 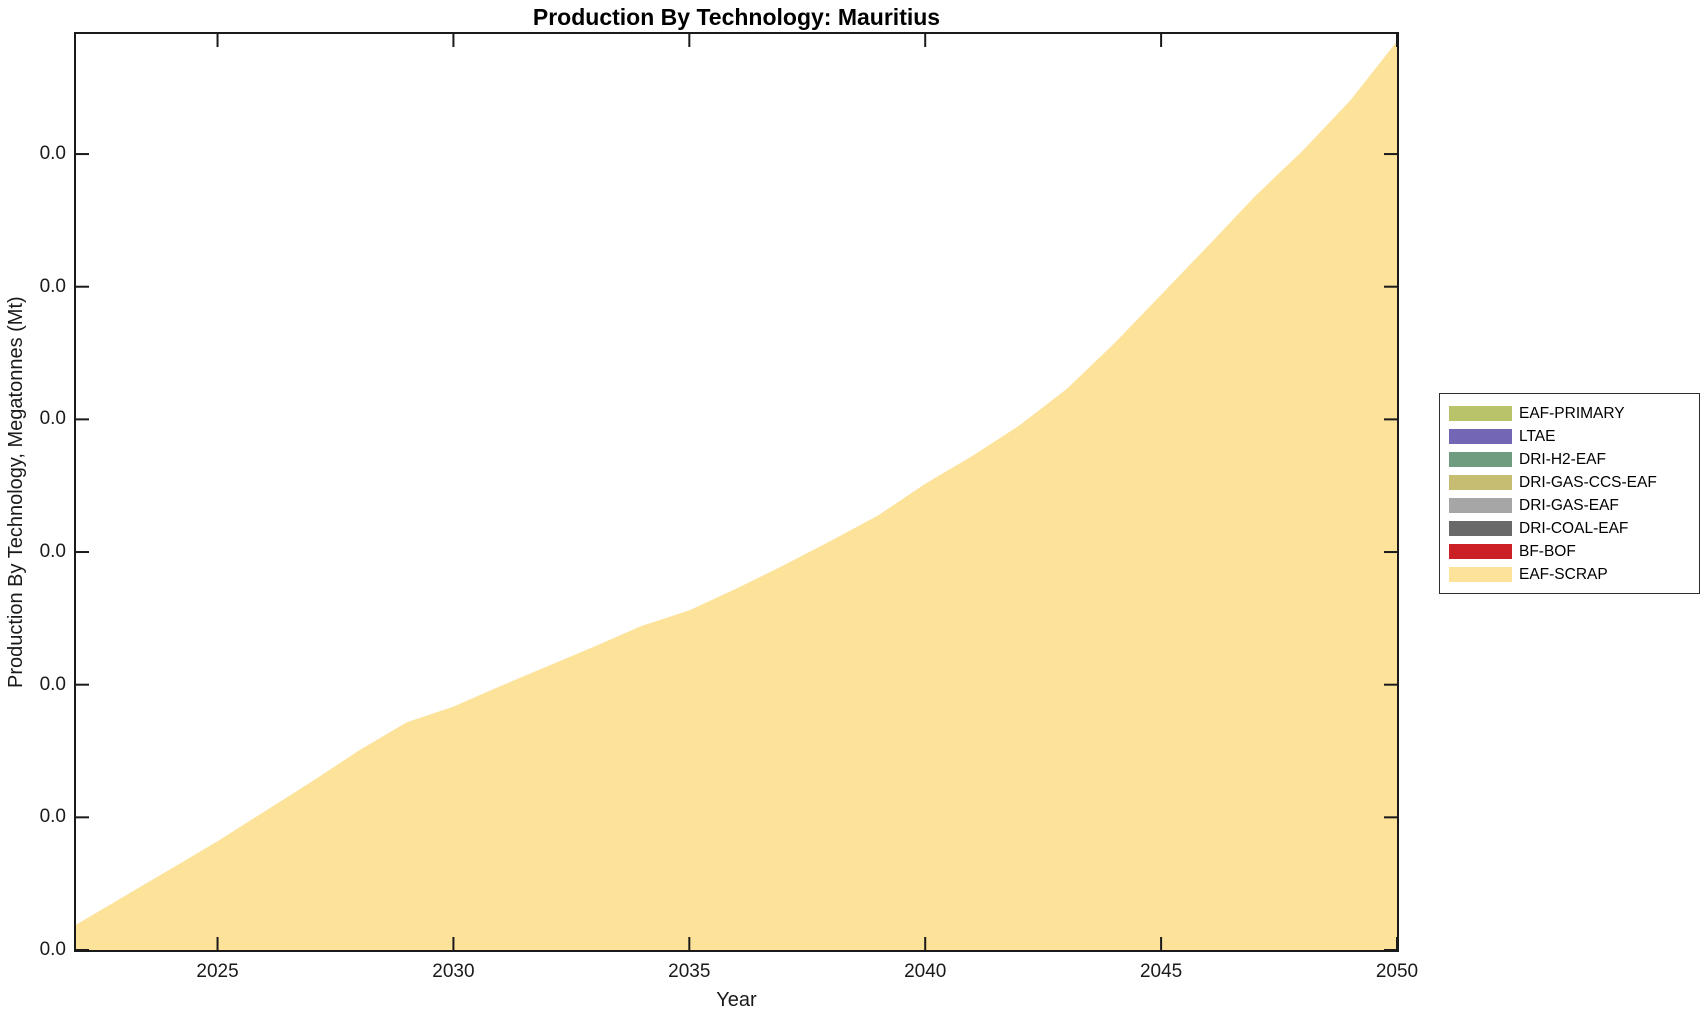 I want to click on legend-item: LTAE, so click(x=1574, y=436).